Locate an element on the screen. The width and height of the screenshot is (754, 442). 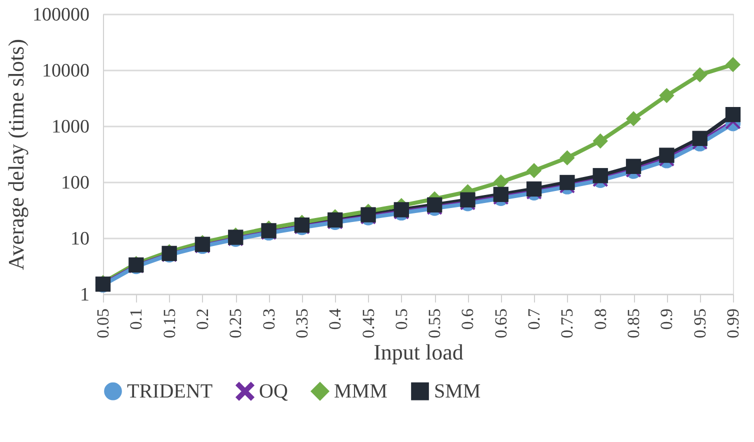
legend-label: TRIDENT is located at coordinates (170, 391).